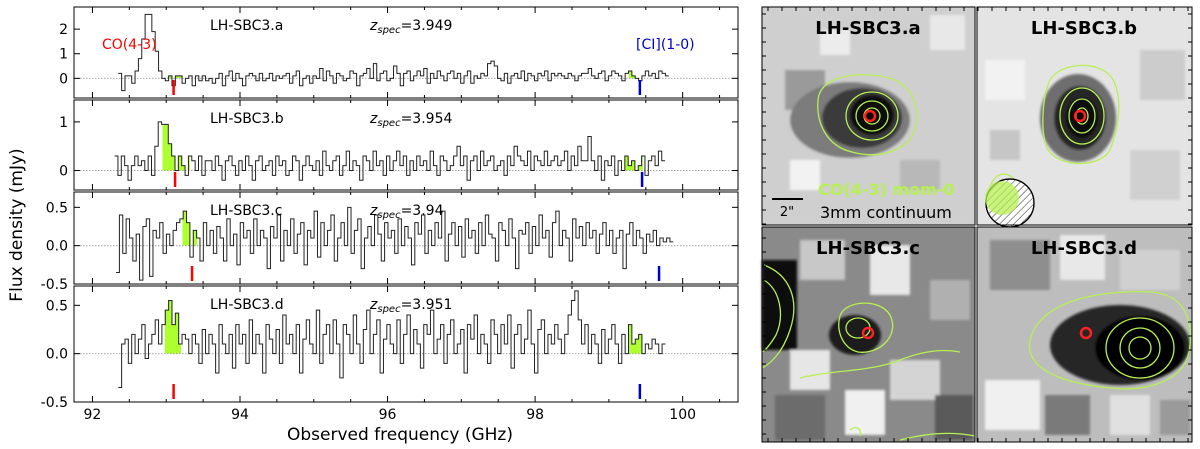  I want to click on x-tick-label: 92, so click(93, 415).